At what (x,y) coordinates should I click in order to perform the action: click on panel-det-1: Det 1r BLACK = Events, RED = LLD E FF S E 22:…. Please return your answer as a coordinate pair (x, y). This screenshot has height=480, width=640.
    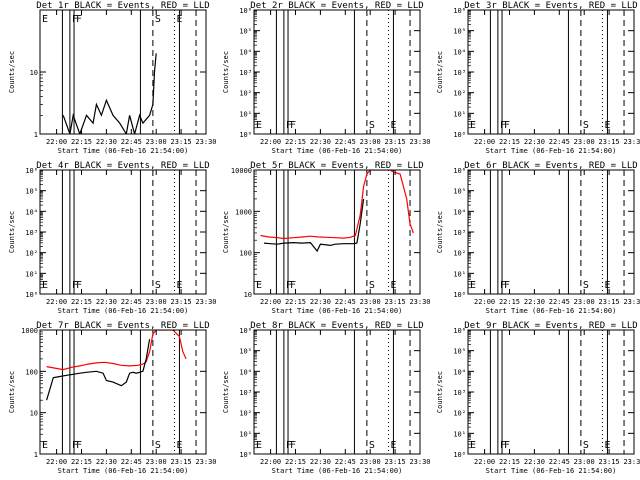
    Looking at the image, I should click on (112, 78).